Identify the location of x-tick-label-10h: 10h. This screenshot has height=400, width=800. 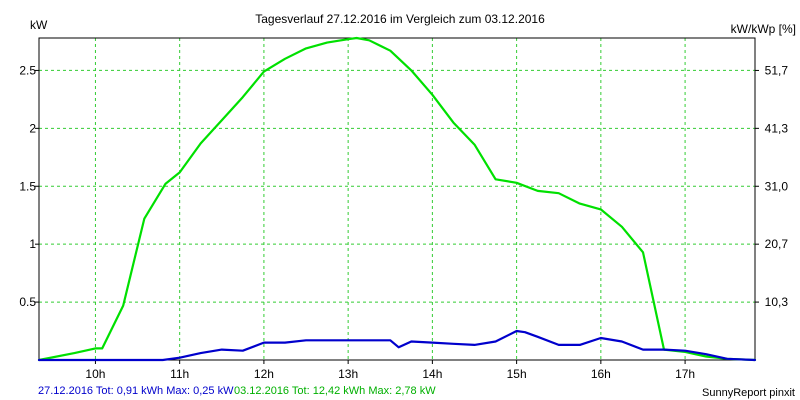
(95, 374).